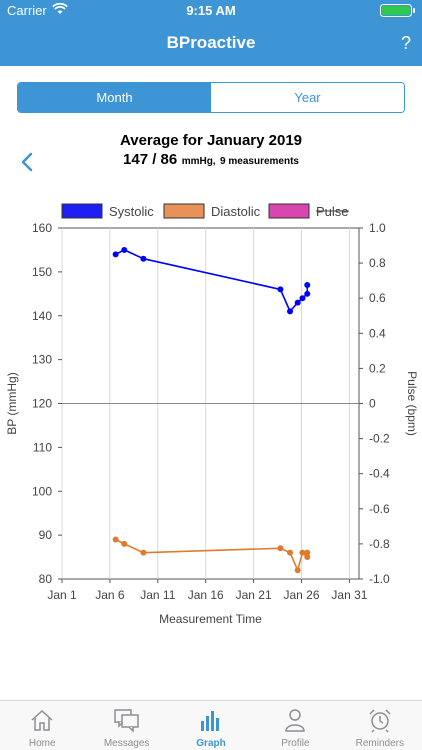 The width and height of the screenshot is (422, 750). What do you see at coordinates (307, 97) in the screenshot?
I see `segment-year: Year` at bounding box center [307, 97].